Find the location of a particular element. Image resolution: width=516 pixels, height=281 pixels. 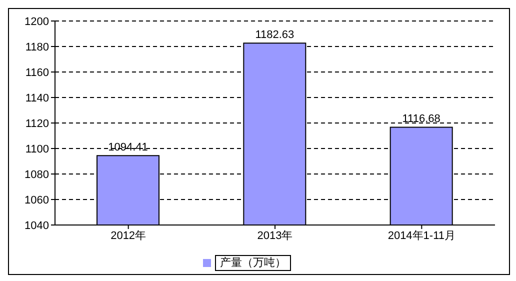

y-tick-label: 1080 is located at coordinates (36, 174).